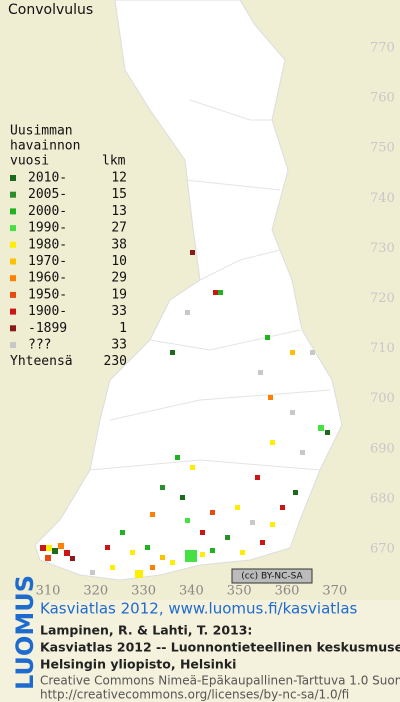 This screenshot has width=400, height=702. Describe the element at coordinates (119, 211) in the screenshot. I see `legend-count: 13` at that location.